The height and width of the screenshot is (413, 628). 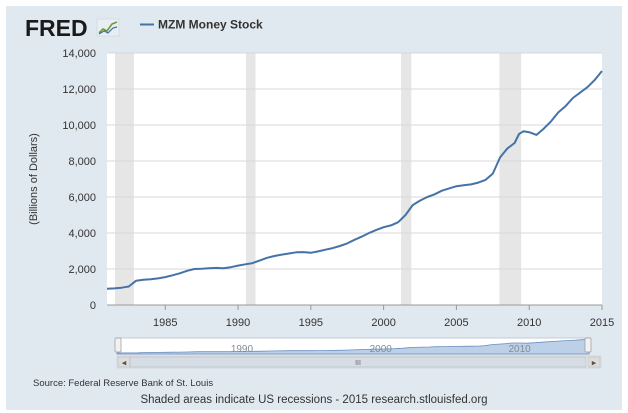 I want to click on scrollbar: ◂ III ▸, so click(x=359, y=362).